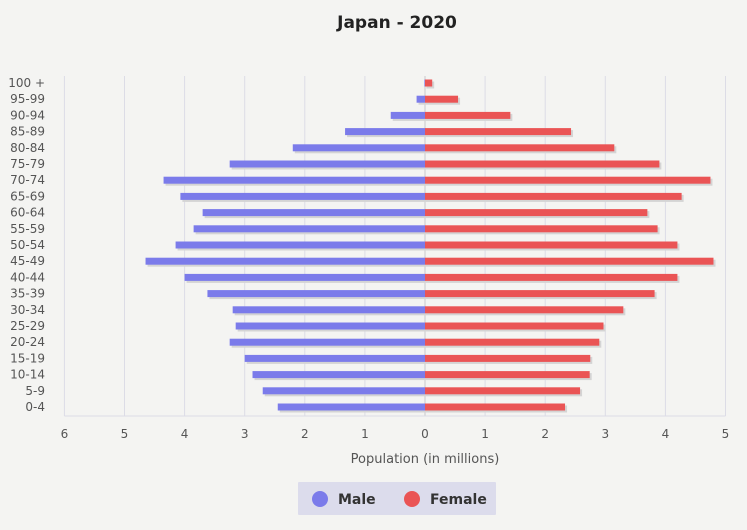  I want to click on y-tick-label: 25-29, so click(27, 326).